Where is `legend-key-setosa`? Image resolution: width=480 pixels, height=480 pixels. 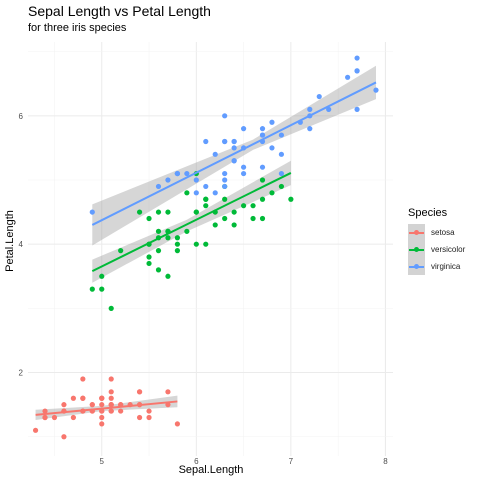
legend-key-setosa is located at coordinates (416, 232).